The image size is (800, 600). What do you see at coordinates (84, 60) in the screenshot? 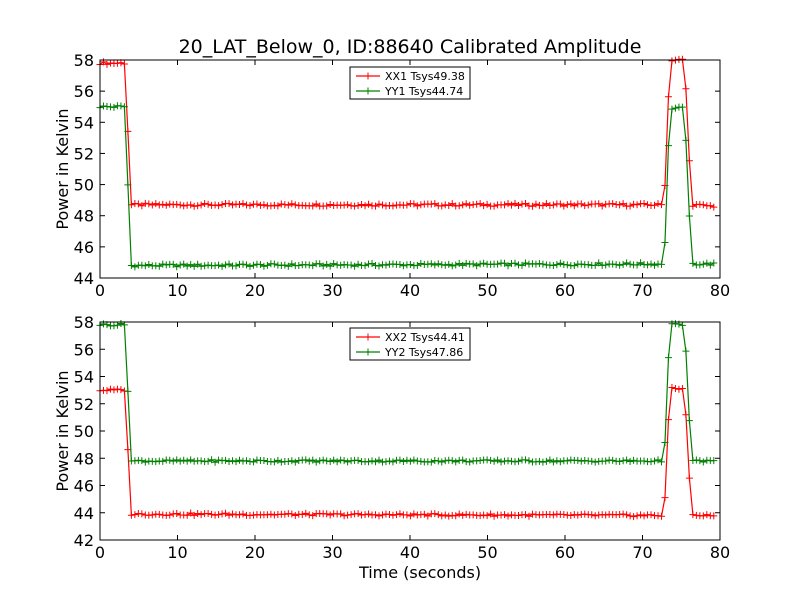
I see `y-tick-label: 58` at bounding box center [84, 60].